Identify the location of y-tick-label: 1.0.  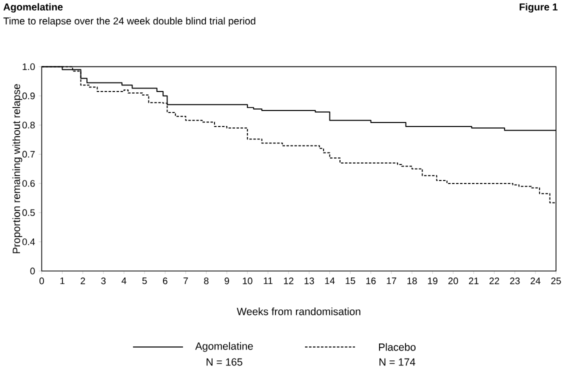
(28, 66).